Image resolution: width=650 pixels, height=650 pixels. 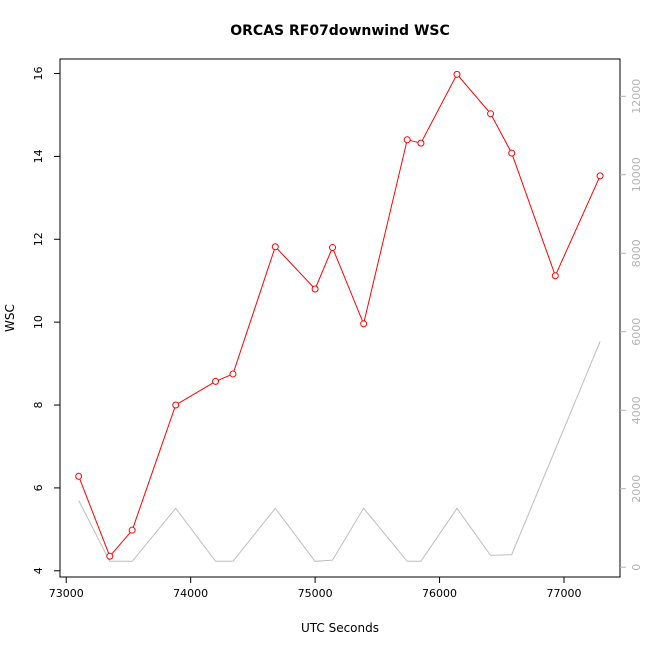 What do you see at coordinates (315, 593) in the screenshot?
I see `x-tick-label: 75000` at bounding box center [315, 593].